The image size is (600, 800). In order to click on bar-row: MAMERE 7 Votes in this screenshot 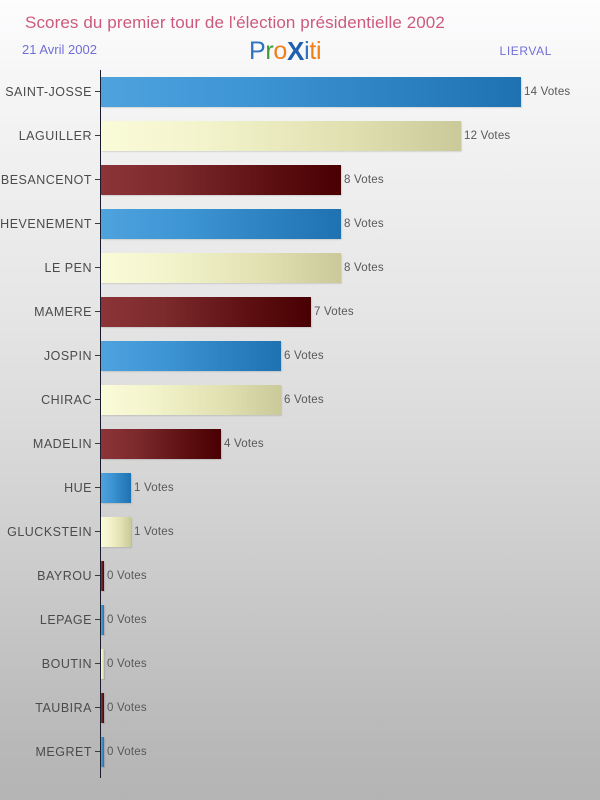, I will do `click(300, 312)`.